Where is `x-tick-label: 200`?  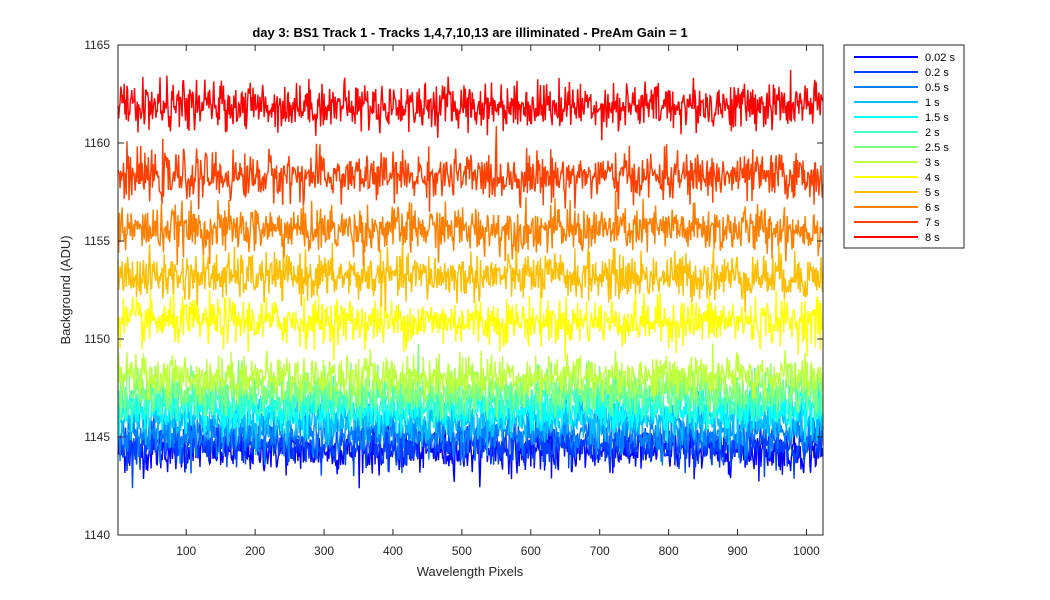 x-tick-label: 200 is located at coordinates (255, 551).